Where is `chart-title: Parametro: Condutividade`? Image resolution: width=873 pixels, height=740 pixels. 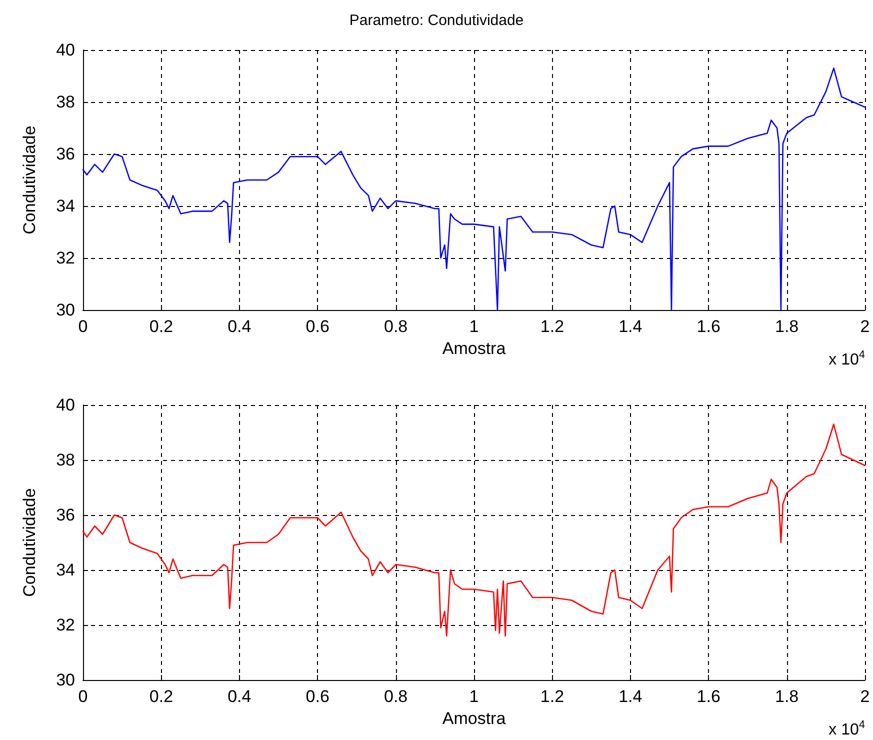
chart-title: Parametro: Condutividade is located at coordinates (436, 20).